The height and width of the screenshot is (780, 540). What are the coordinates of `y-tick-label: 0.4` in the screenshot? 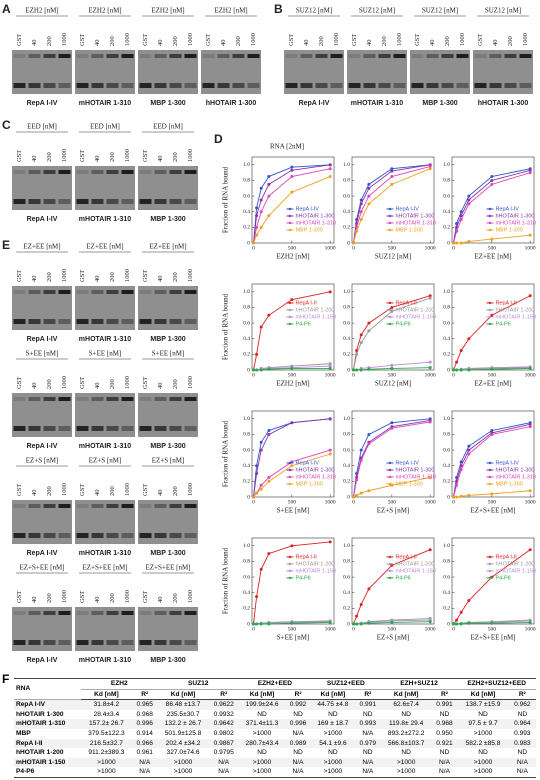 It's located at (446, 339).